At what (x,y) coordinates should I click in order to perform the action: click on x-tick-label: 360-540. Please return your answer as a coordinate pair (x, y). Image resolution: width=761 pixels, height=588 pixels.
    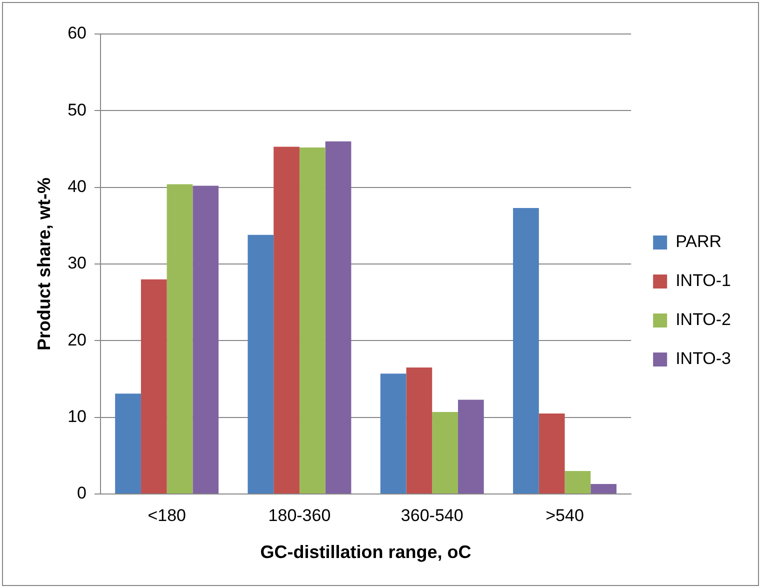
    Looking at the image, I should click on (432, 515).